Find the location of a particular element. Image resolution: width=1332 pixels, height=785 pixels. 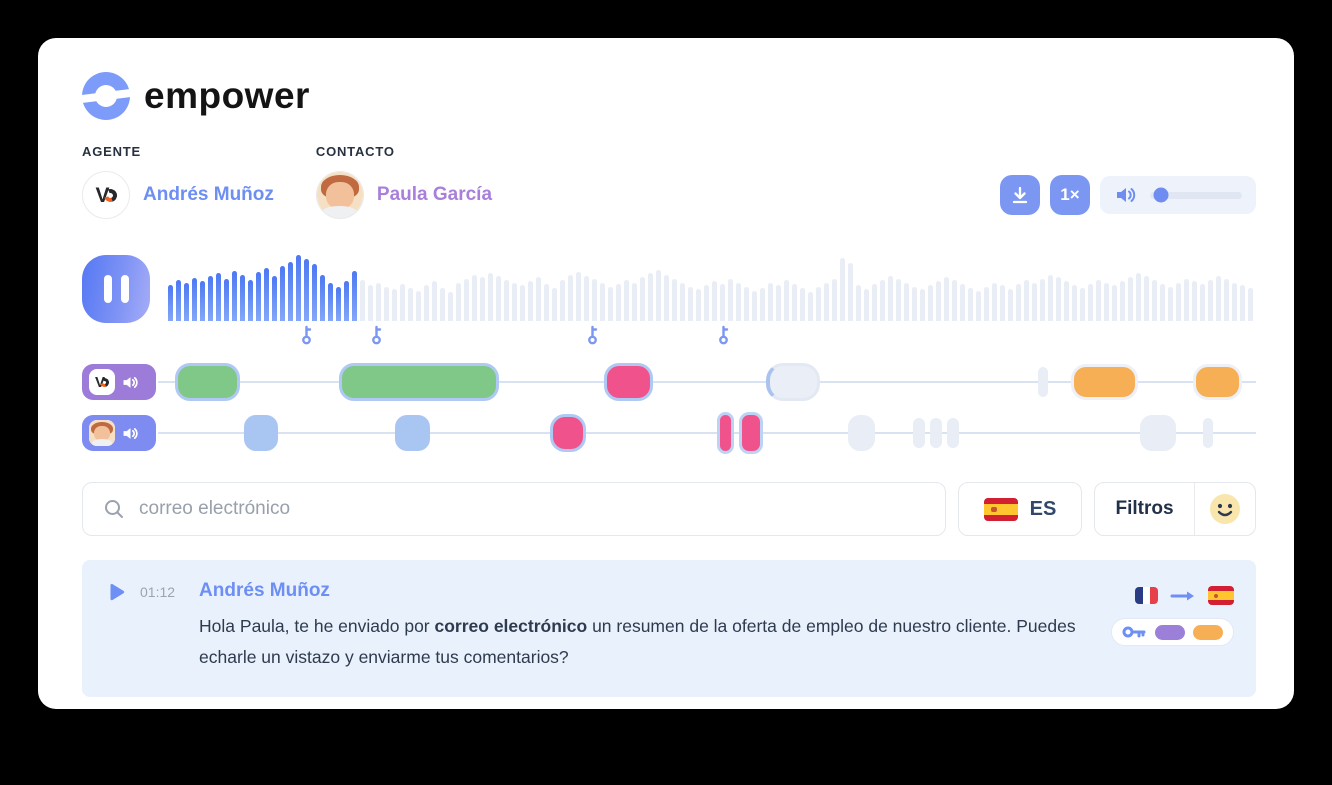

waveform is located at coordinates (712, 288).